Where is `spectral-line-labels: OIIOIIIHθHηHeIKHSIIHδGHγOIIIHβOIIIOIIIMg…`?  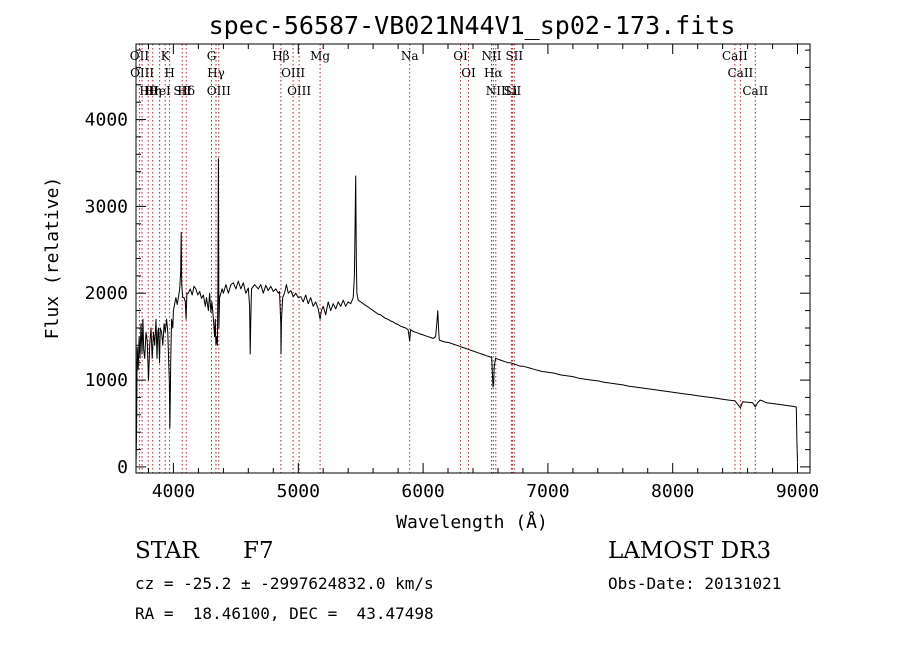 spectral-line-labels: OIIOIIIHθHηHeIKHSIIHδGHγOIIIHβOIIIOIIIMg… is located at coordinates (449, 73).